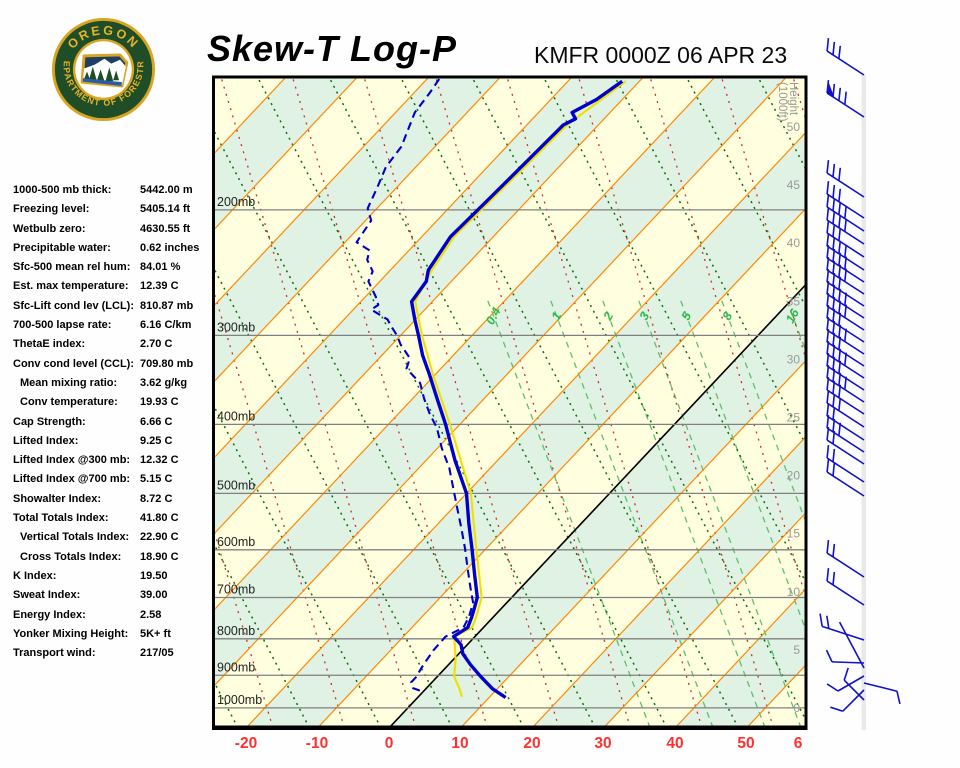 This screenshot has height=768, width=960. I want to click on index-value: 2.58, so click(151, 614).